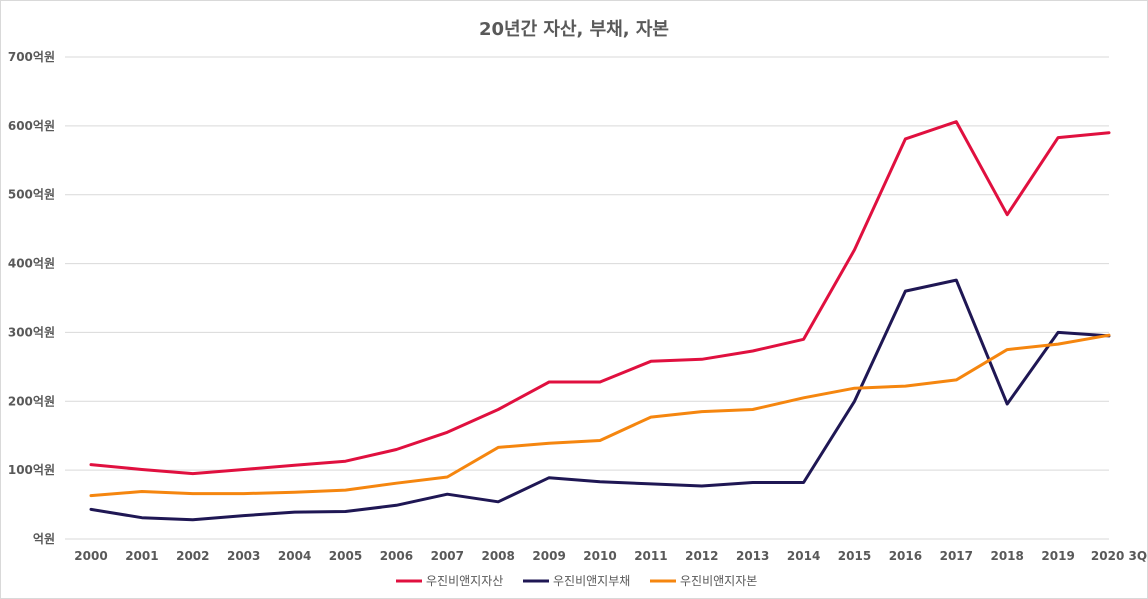 The height and width of the screenshot is (599, 1148). Describe the element at coordinates (718, 581) in the screenshot. I see `legend-label: 우진비앤지자본` at that location.